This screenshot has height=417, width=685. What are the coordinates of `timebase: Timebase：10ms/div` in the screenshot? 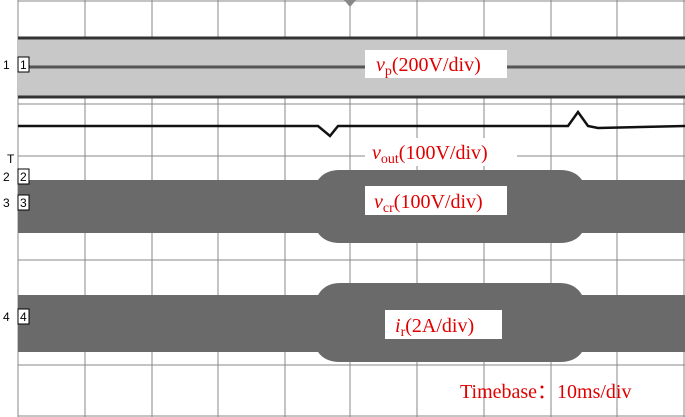 It's located at (546, 392).